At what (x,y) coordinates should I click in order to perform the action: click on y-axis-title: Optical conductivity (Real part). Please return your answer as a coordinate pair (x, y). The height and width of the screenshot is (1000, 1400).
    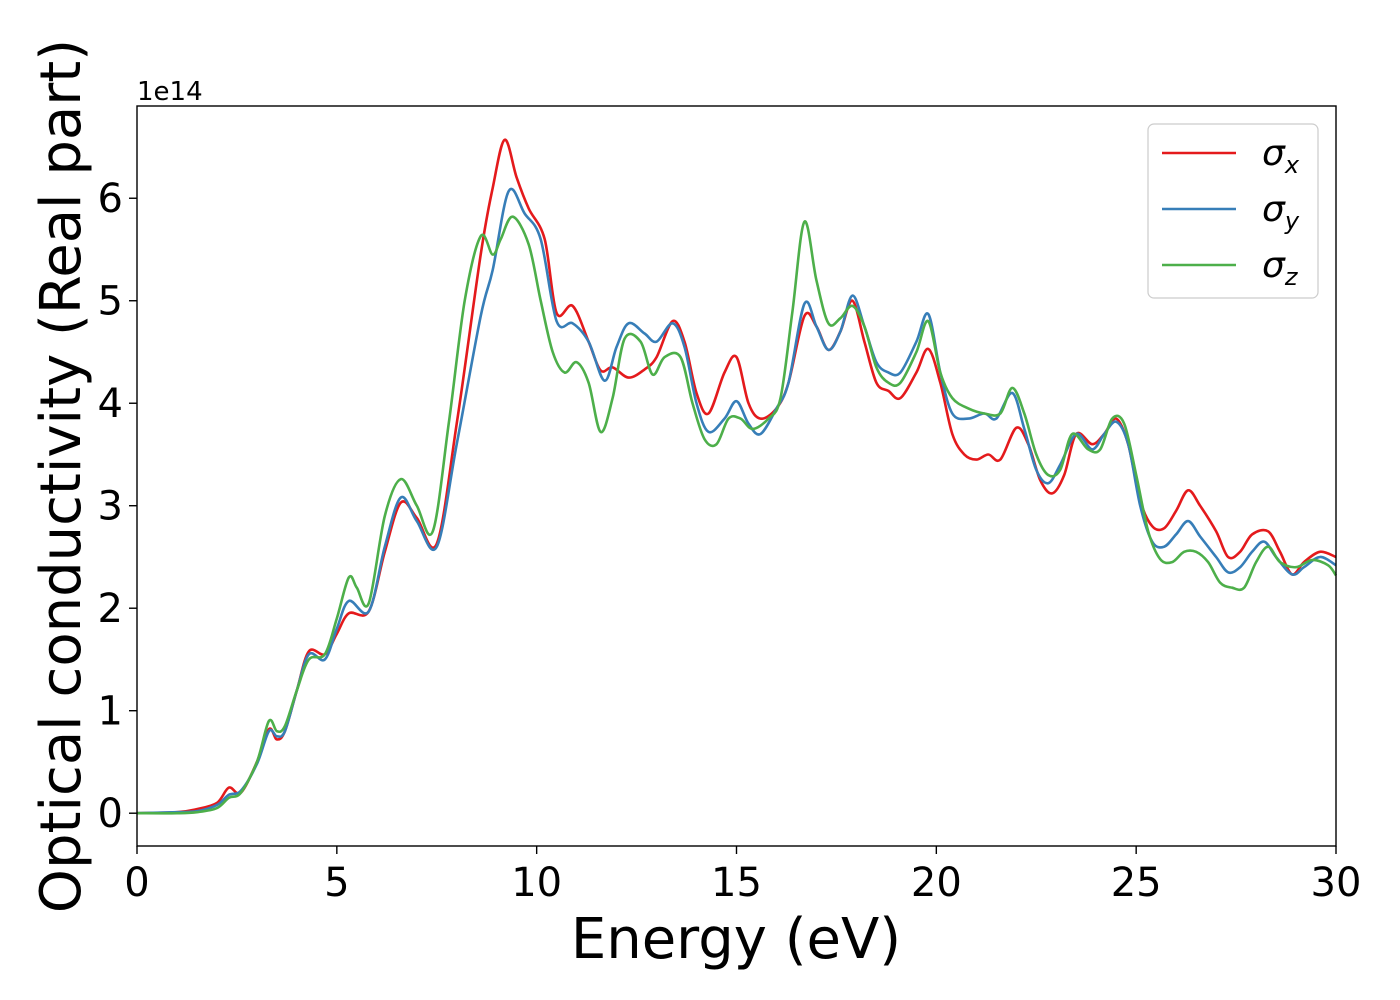
    Looking at the image, I should click on (61, 476).